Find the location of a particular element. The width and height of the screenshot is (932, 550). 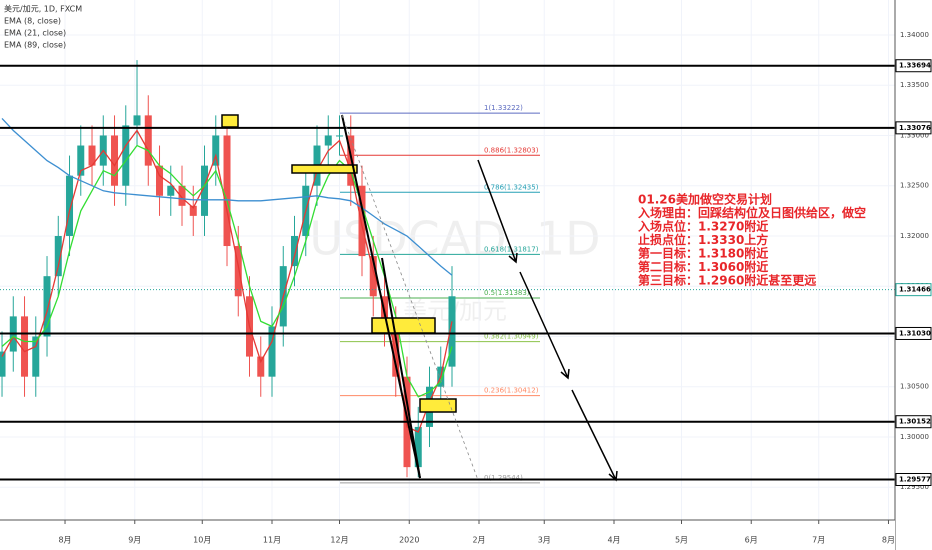

price-axis is located at coordinates (913, 275).